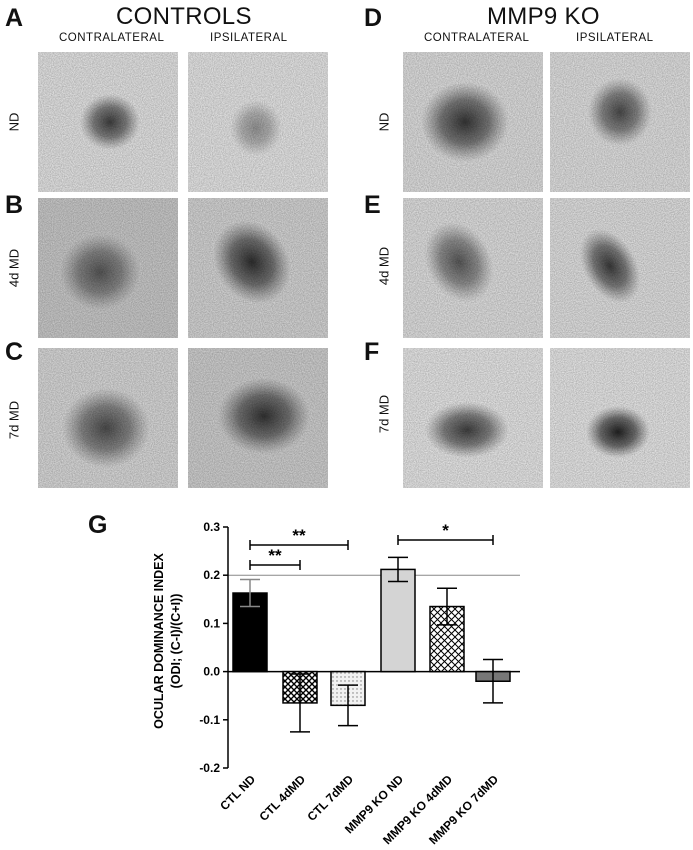  What do you see at coordinates (14, 18) in the screenshot?
I see `panel-label-a: A` at bounding box center [14, 18].